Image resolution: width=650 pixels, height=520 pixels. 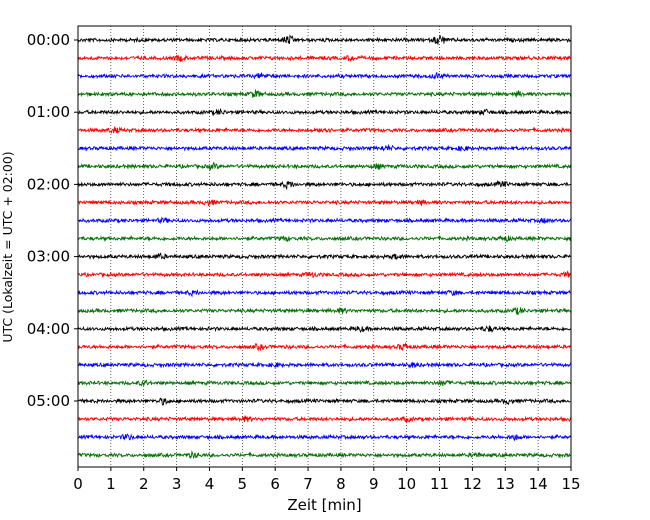 I want to click on x-tick-label: 13, so click(x=505, y=484).